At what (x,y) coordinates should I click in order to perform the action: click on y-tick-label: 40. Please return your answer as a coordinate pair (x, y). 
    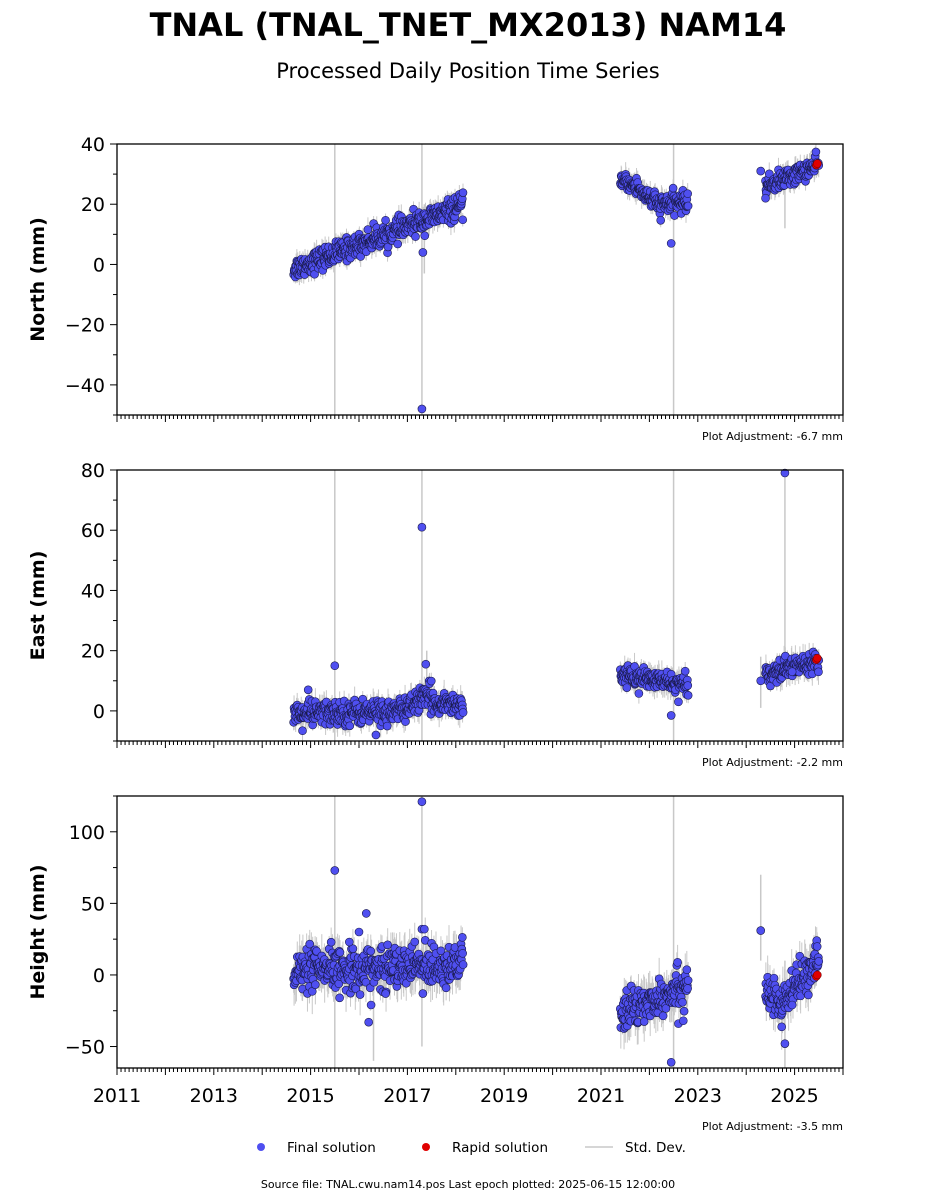
    Looking at the image, I should click on (93, 591).